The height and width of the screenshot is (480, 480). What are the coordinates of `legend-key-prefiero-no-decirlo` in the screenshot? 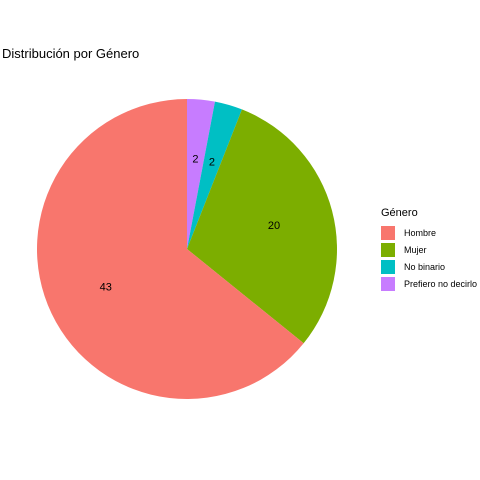 It's located at (388, 284).